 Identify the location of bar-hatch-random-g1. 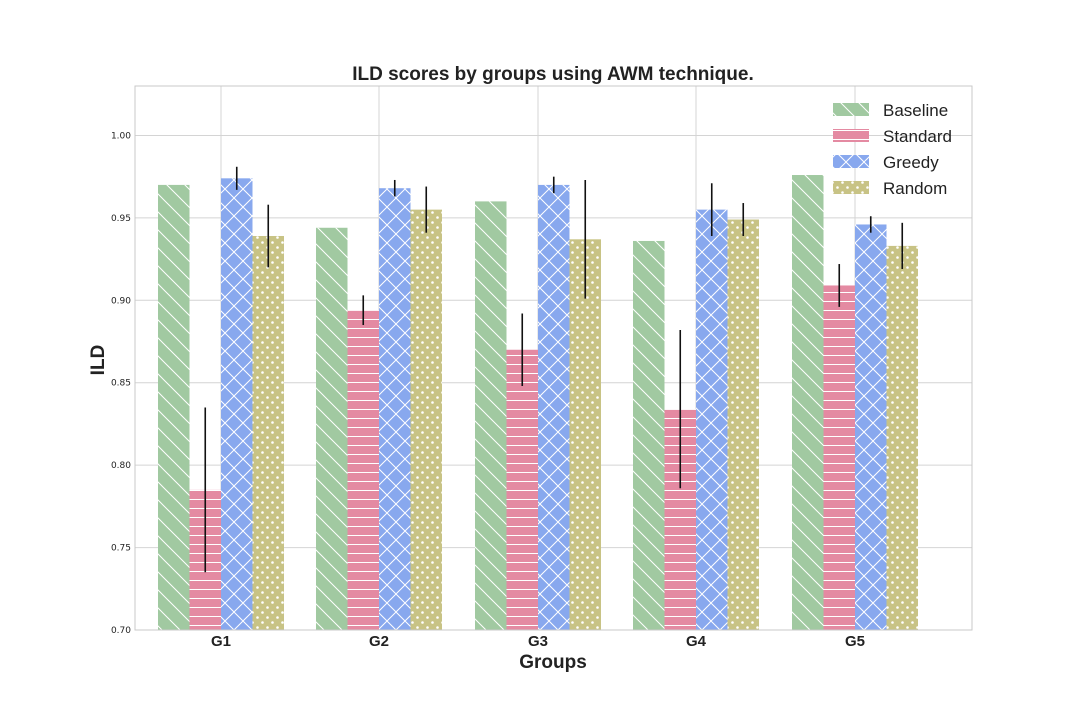
(268, 433).